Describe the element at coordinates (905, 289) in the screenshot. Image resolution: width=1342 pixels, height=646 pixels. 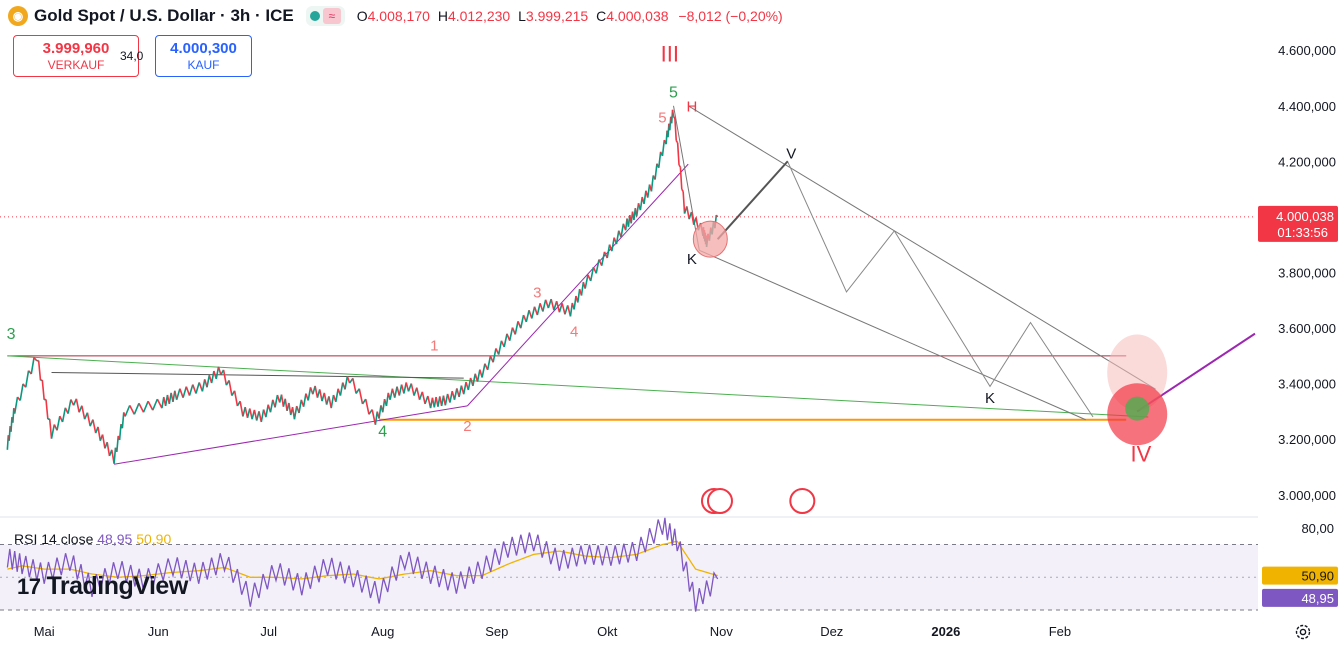
I see `projection-path` at that location.